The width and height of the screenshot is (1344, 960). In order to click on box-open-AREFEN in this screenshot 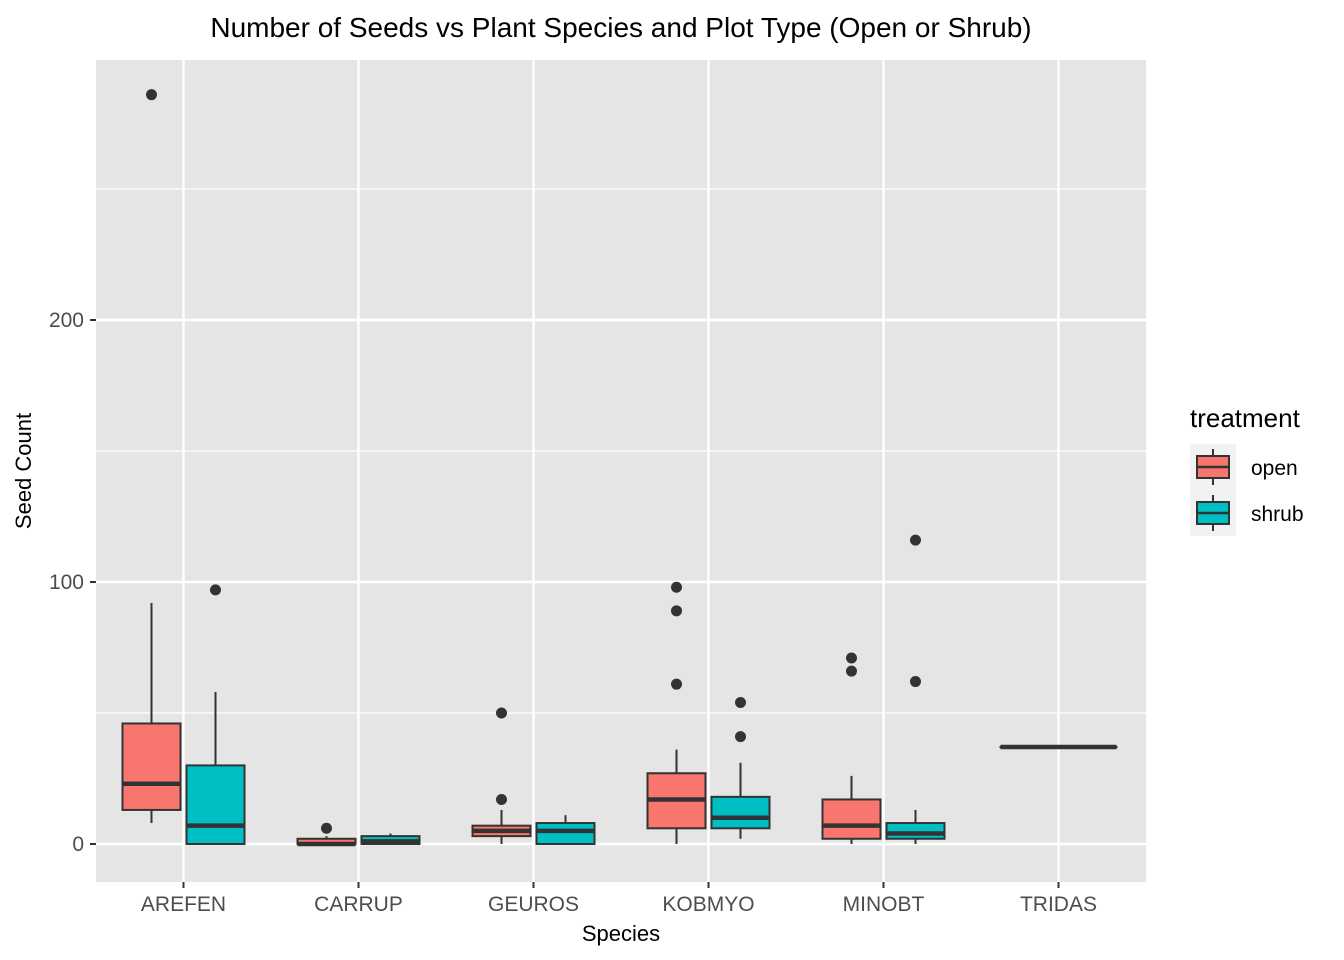, I will do `click(151, 456)`.